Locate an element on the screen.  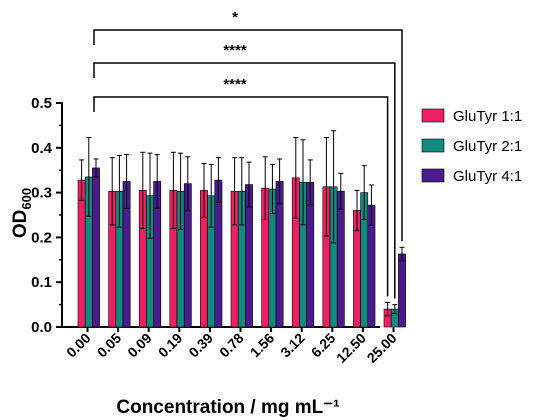
y-axis-title-main: OD is located at coordinates (20, 224).